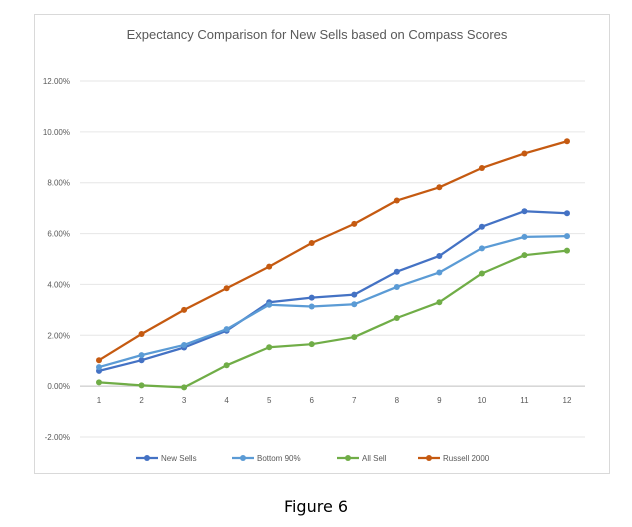 The image size is (632, 527). What do you see at coordinates (58, 183) in the screenshot?
I see `y-tick-label: 8.00%` at bounding box center [58, 183].